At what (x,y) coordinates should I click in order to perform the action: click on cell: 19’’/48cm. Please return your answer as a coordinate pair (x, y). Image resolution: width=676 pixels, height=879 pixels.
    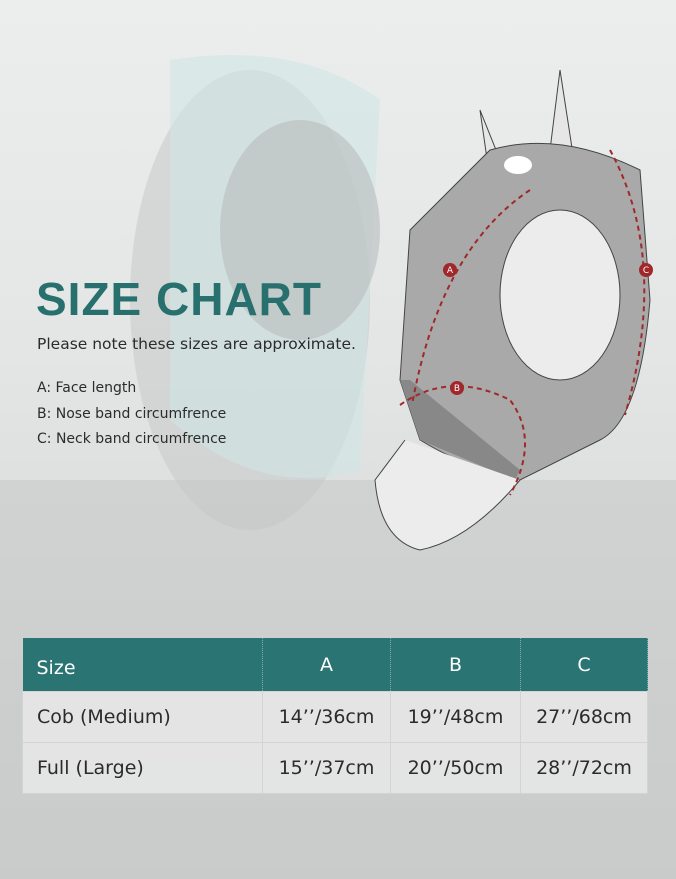
    Looking at the image, I should click on (455, 717).